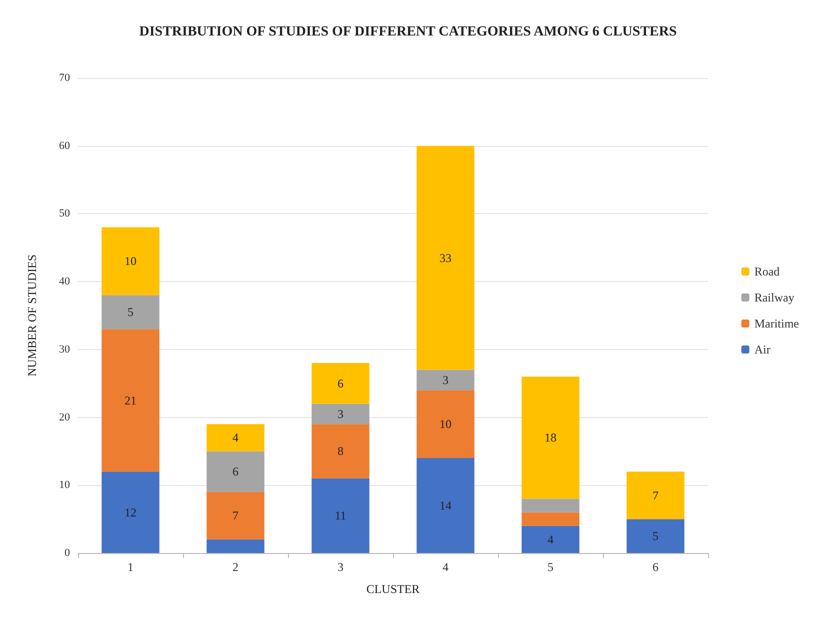 The width and height of the screenshot is (819, 623). Describe the element at coordinates (762, 349) in the screenshot. I see `legend-label: Air` at that location.